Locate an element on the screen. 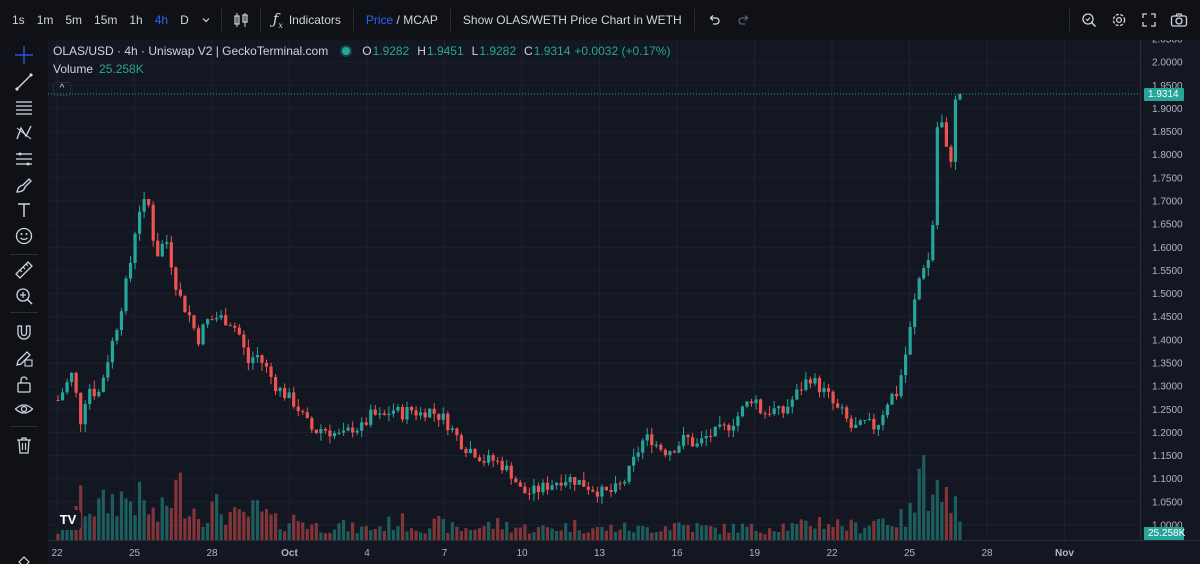  price-tick-label: 1.0000 is located at coordinates (1167, 526).